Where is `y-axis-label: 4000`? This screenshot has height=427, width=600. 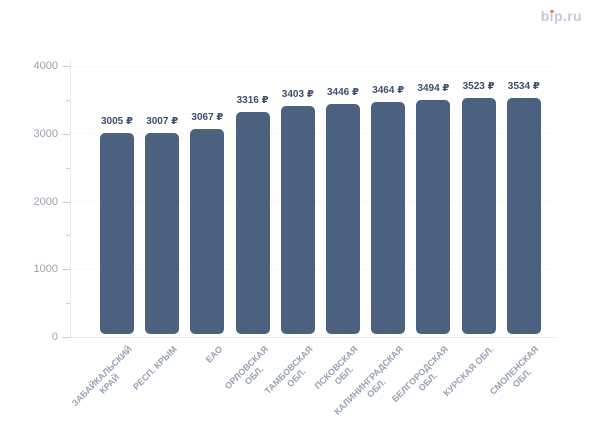
y-axis-label: 4000 is located at coordinates (45, 66).